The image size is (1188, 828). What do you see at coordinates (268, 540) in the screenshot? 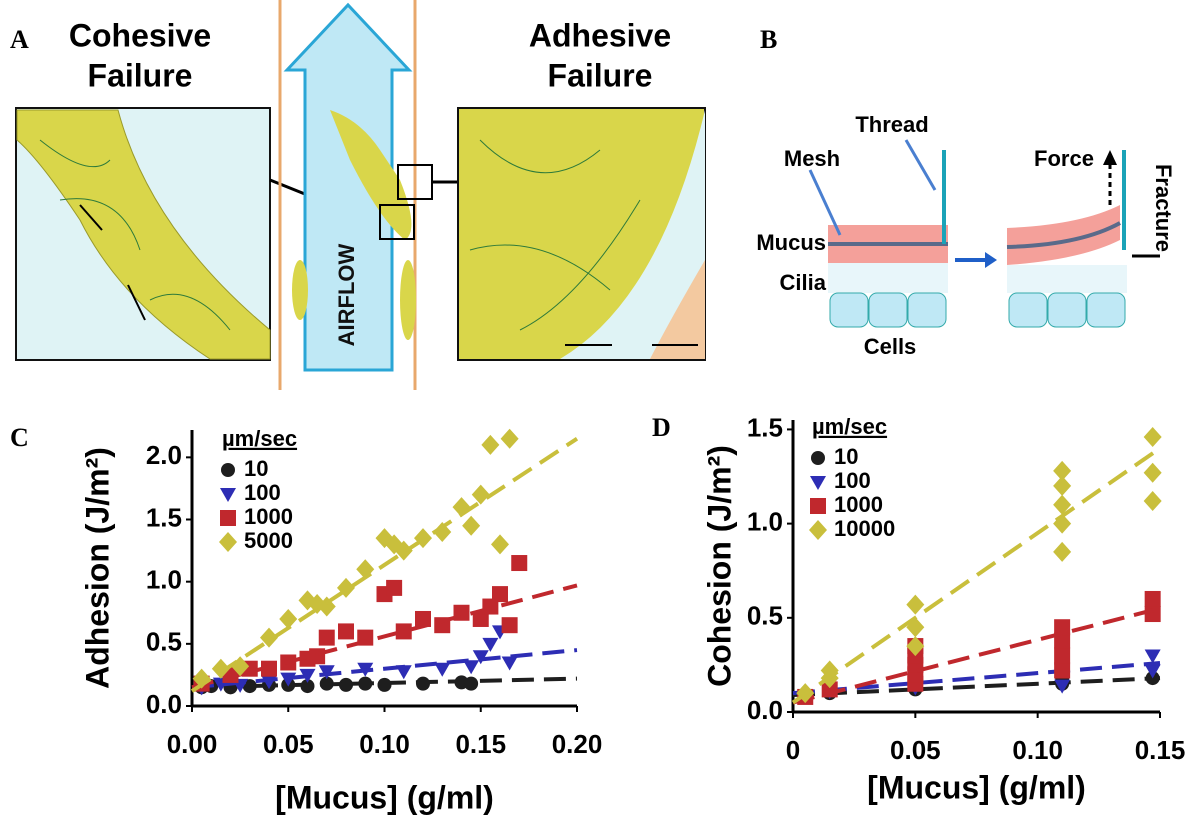
I see `legend-label: 5000` at bounding box center [268, 540].